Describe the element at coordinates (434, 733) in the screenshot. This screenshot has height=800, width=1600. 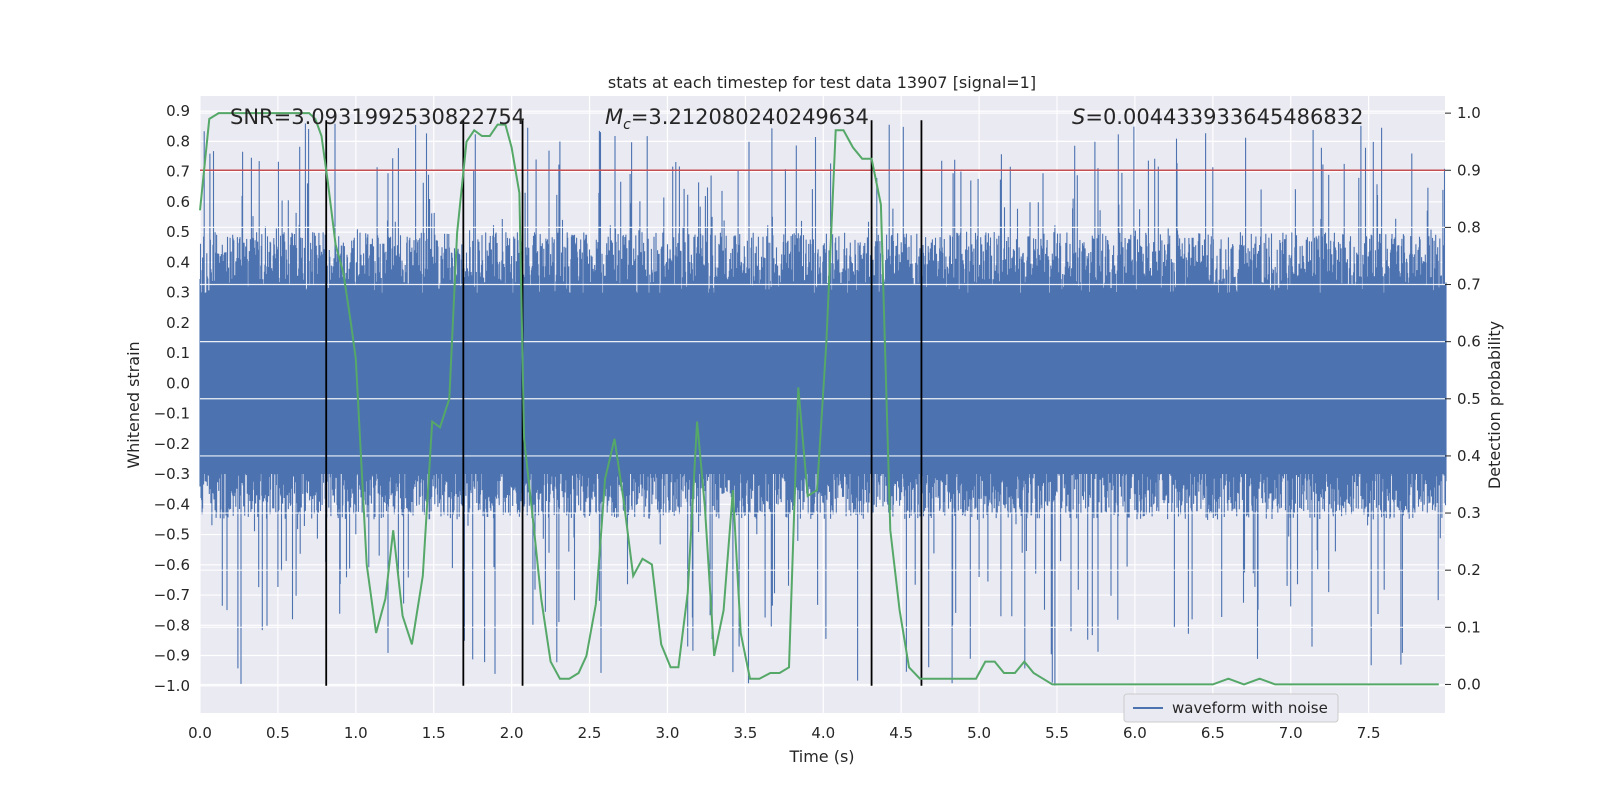
I see `x-tick-label: 1.5` at that location.